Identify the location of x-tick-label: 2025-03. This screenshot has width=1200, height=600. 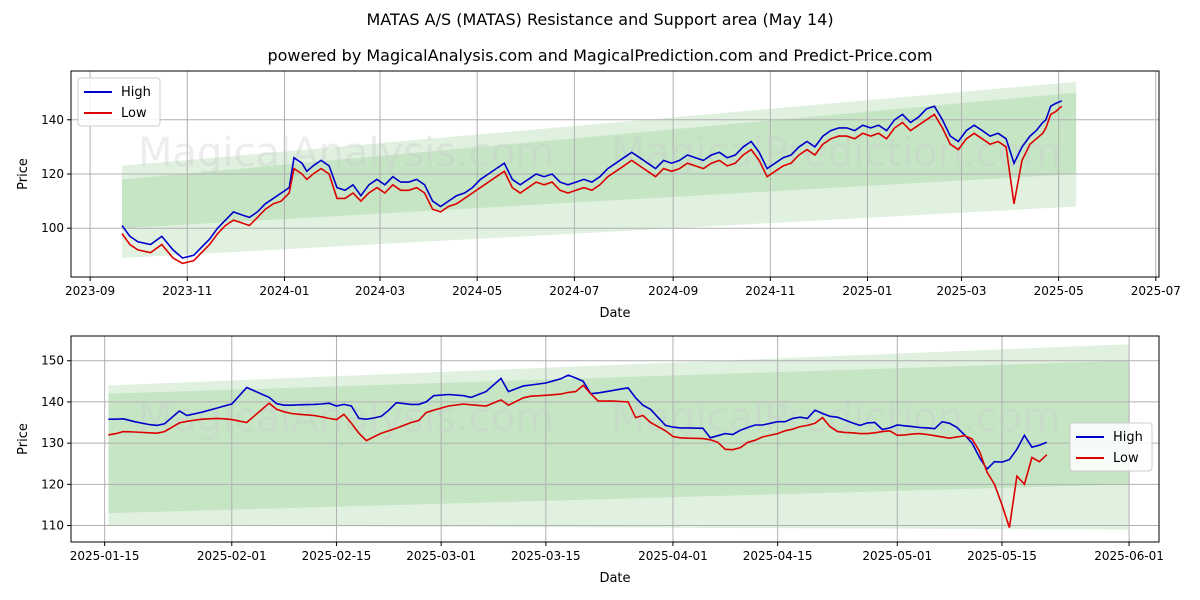
(961, 291).